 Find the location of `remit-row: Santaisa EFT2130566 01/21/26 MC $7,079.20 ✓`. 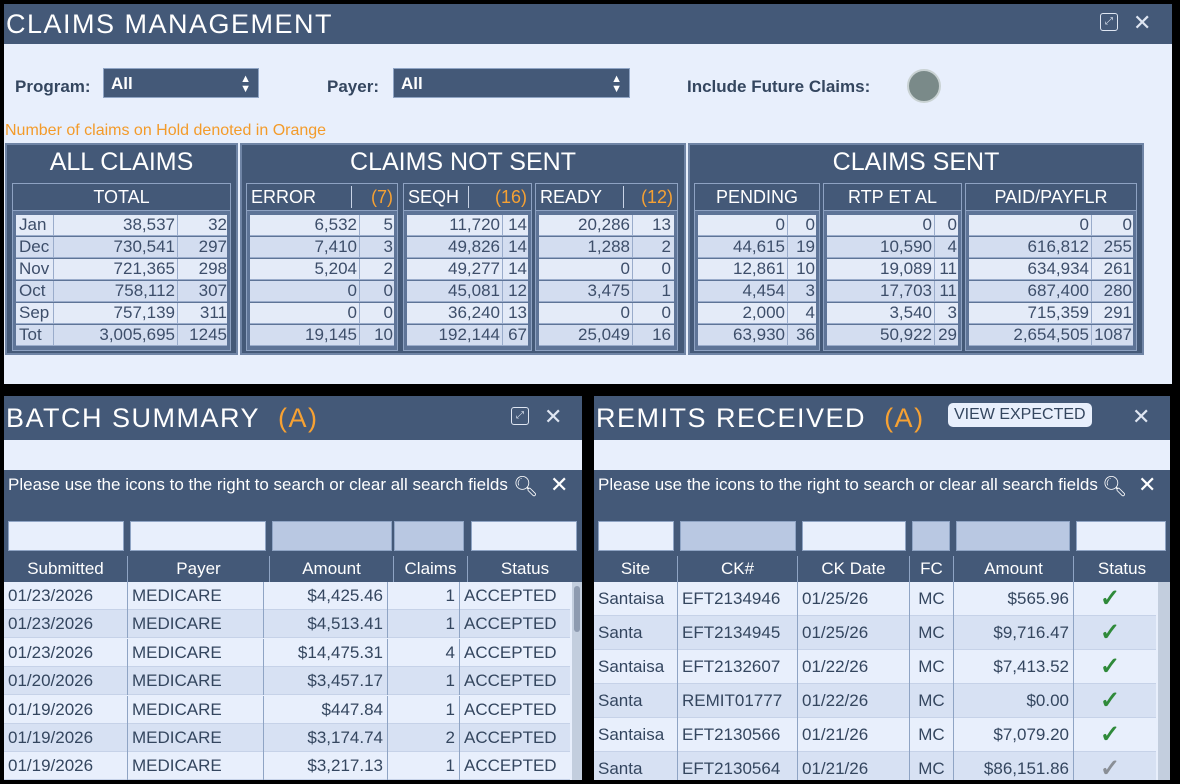

remit-row: Santaisa EFT2130566 01/21/26 MC $7,079.20 ✓ is located at coordinates (875, 735).